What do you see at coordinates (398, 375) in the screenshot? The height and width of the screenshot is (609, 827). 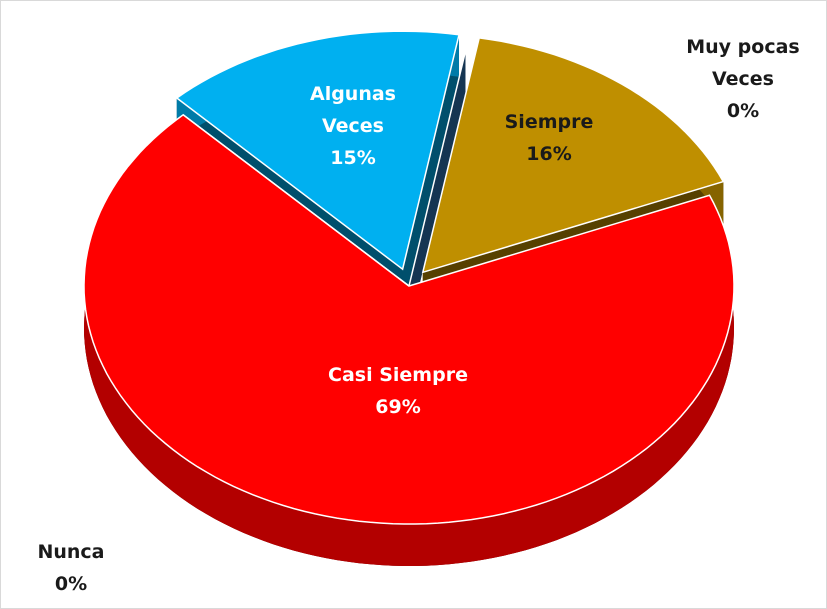 I see `category-label: Casi Siempre` at bounding box center [398, 375].